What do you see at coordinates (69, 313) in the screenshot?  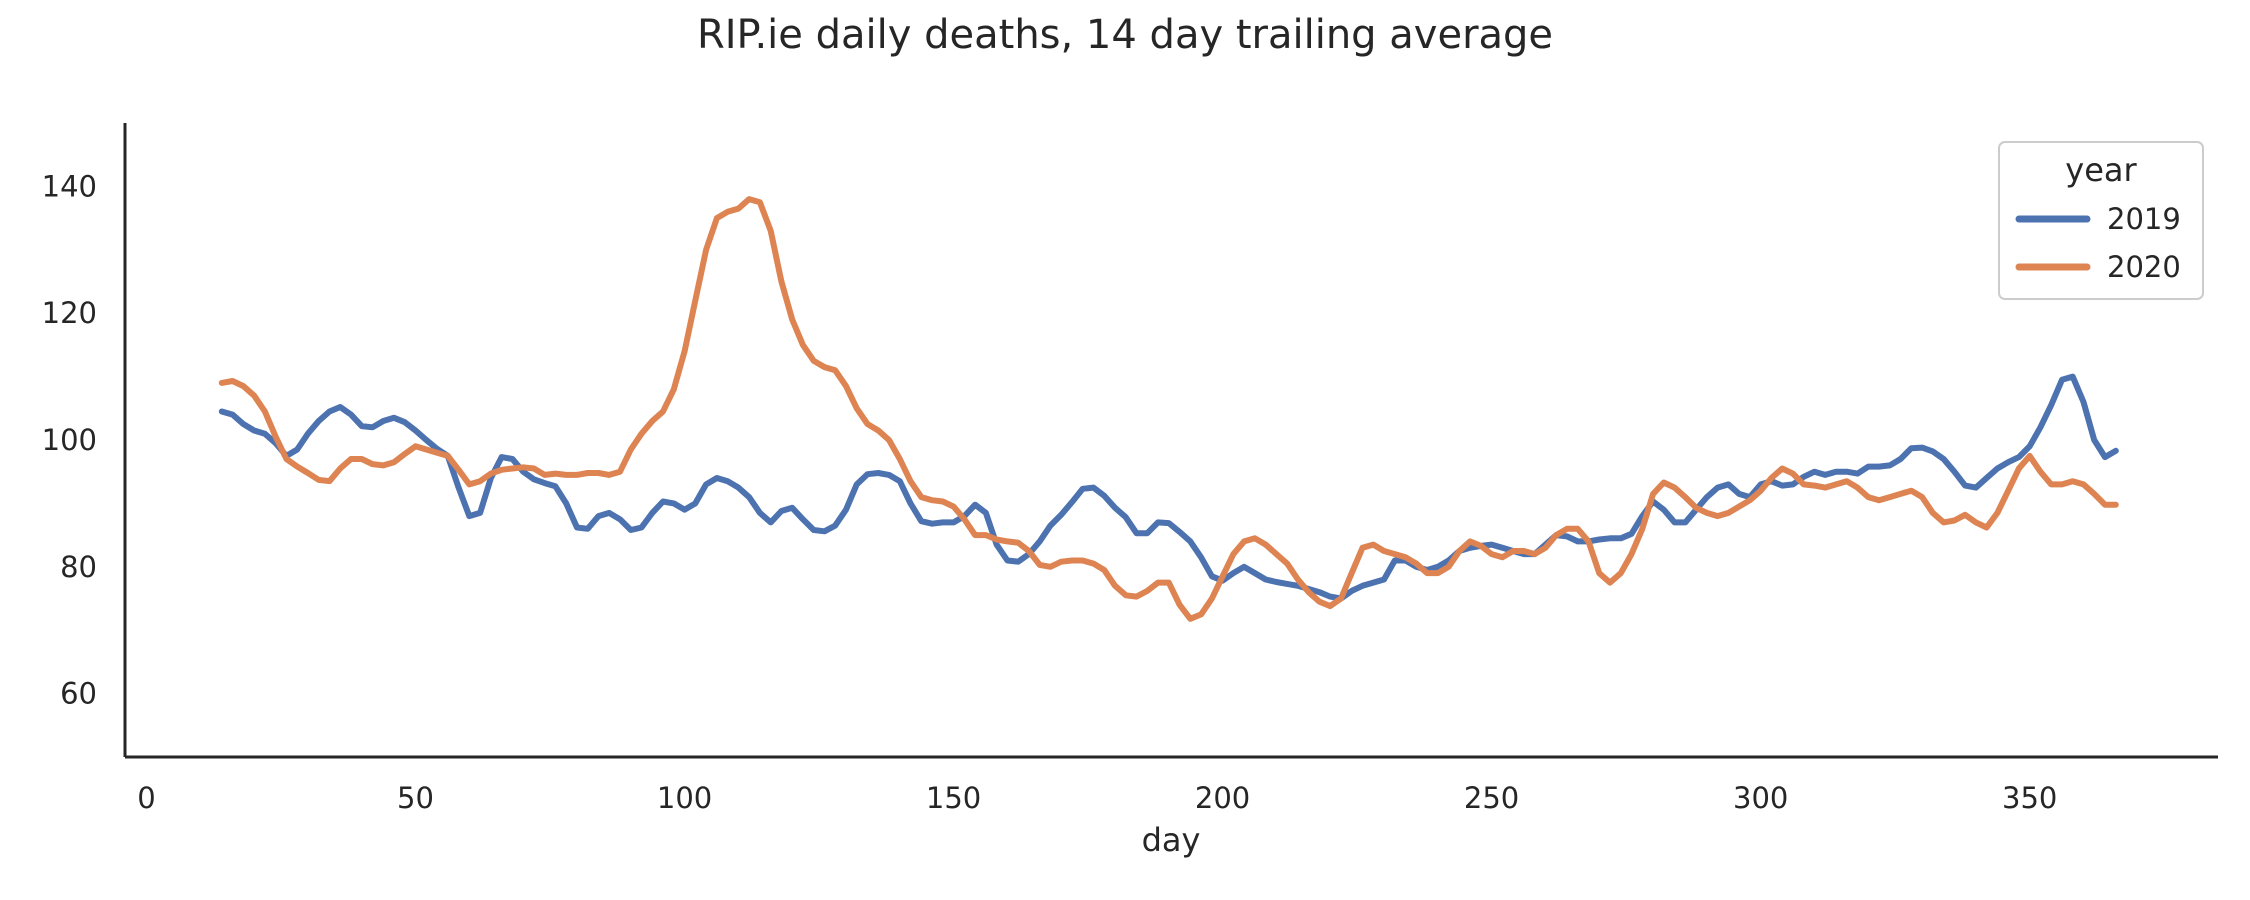 I see `y-tick-label: 120` at bounding box center [69, 313].